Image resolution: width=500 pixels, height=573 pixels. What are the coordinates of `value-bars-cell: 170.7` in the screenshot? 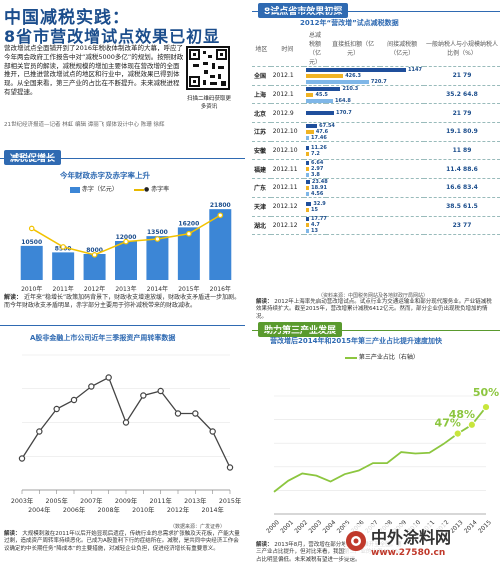 It's located at (364, 113).